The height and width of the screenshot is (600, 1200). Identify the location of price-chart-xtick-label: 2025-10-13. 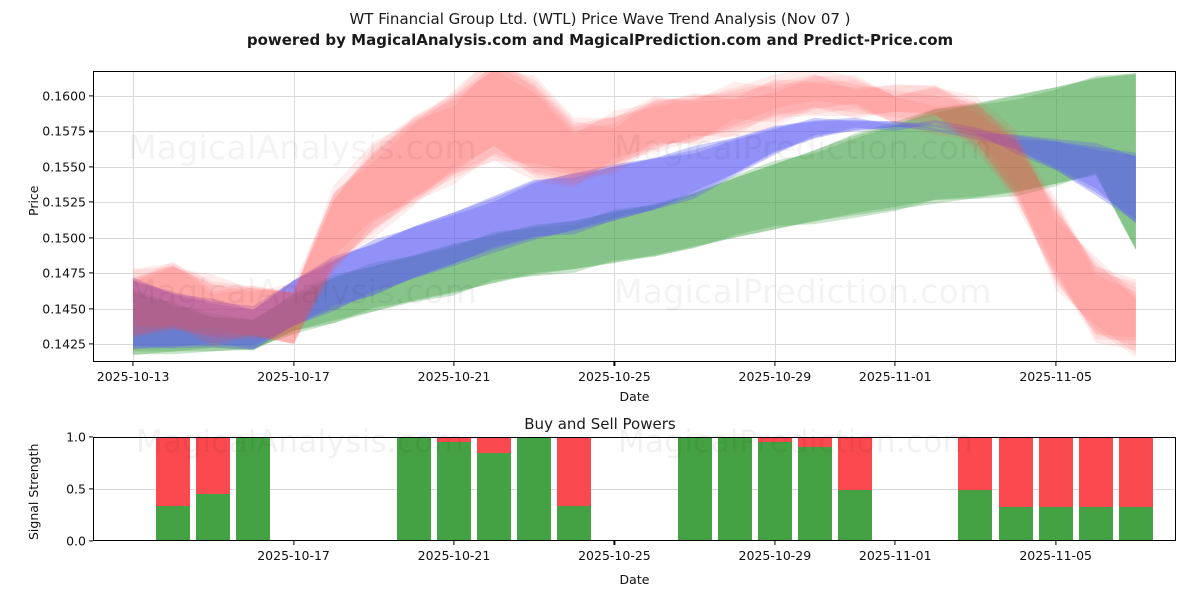
(133, 376).